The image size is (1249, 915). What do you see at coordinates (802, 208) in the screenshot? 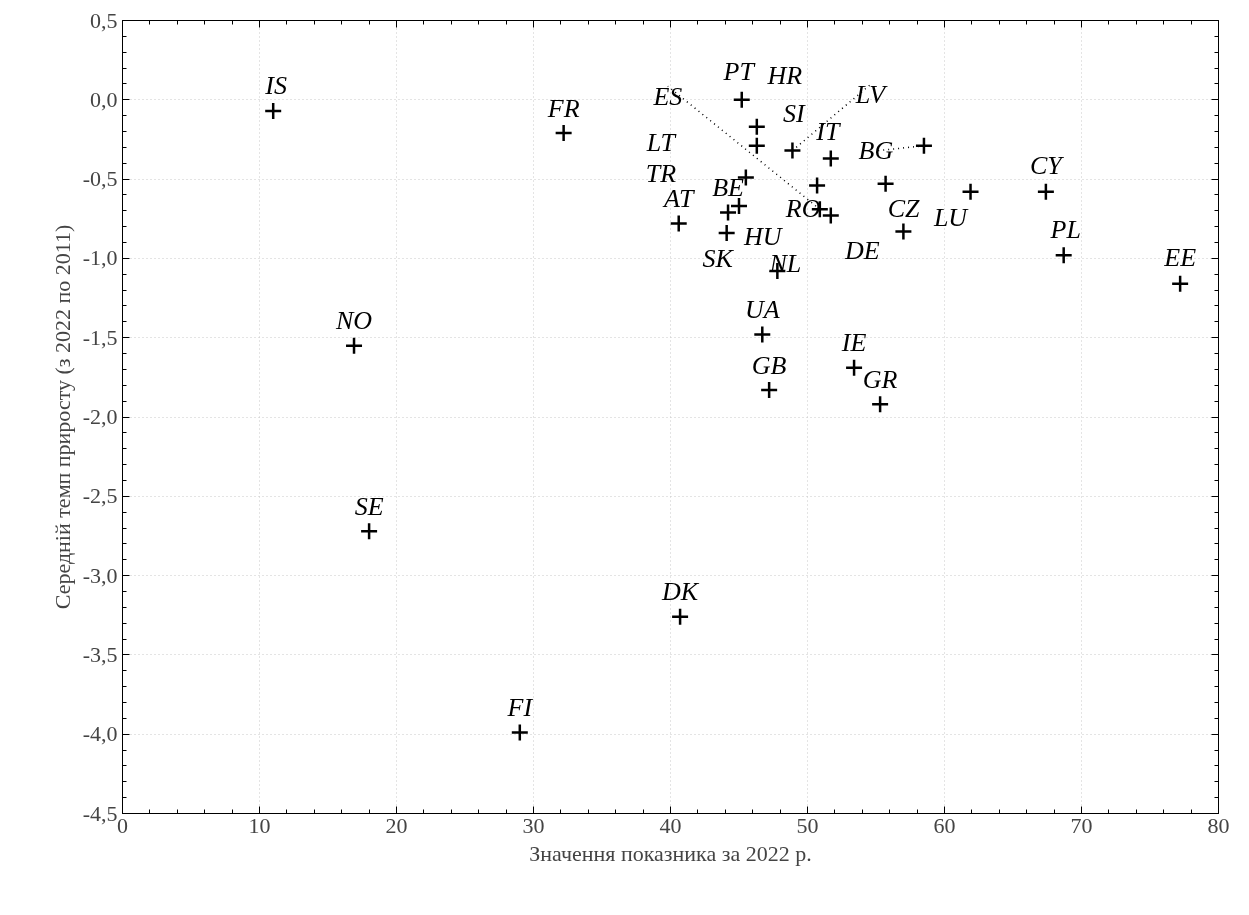
I see `annotation: RO` at bounding box center [802, 208].